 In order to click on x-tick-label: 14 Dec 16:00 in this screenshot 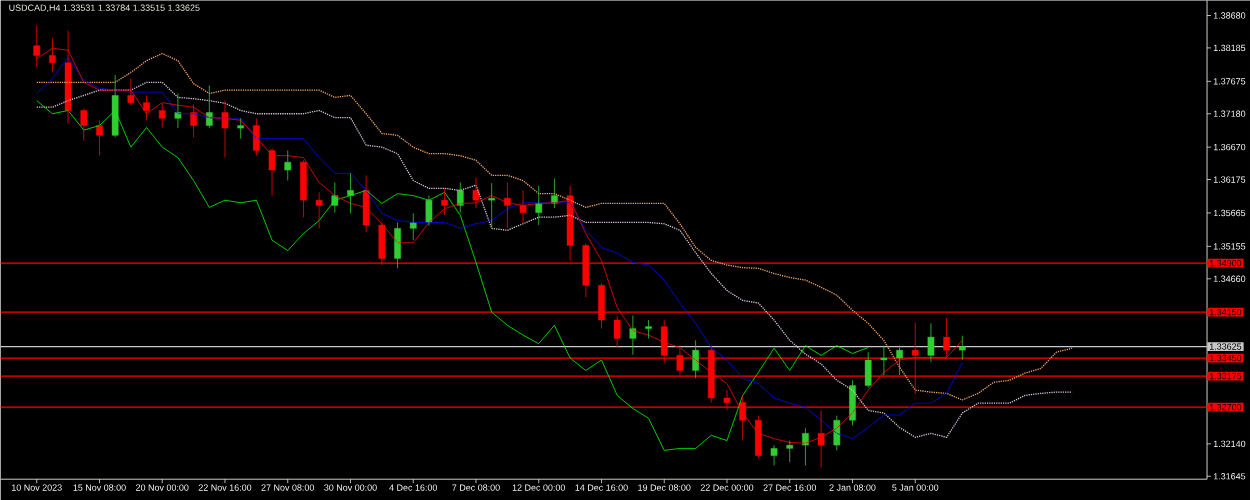, I will do `click(601, 487)`.